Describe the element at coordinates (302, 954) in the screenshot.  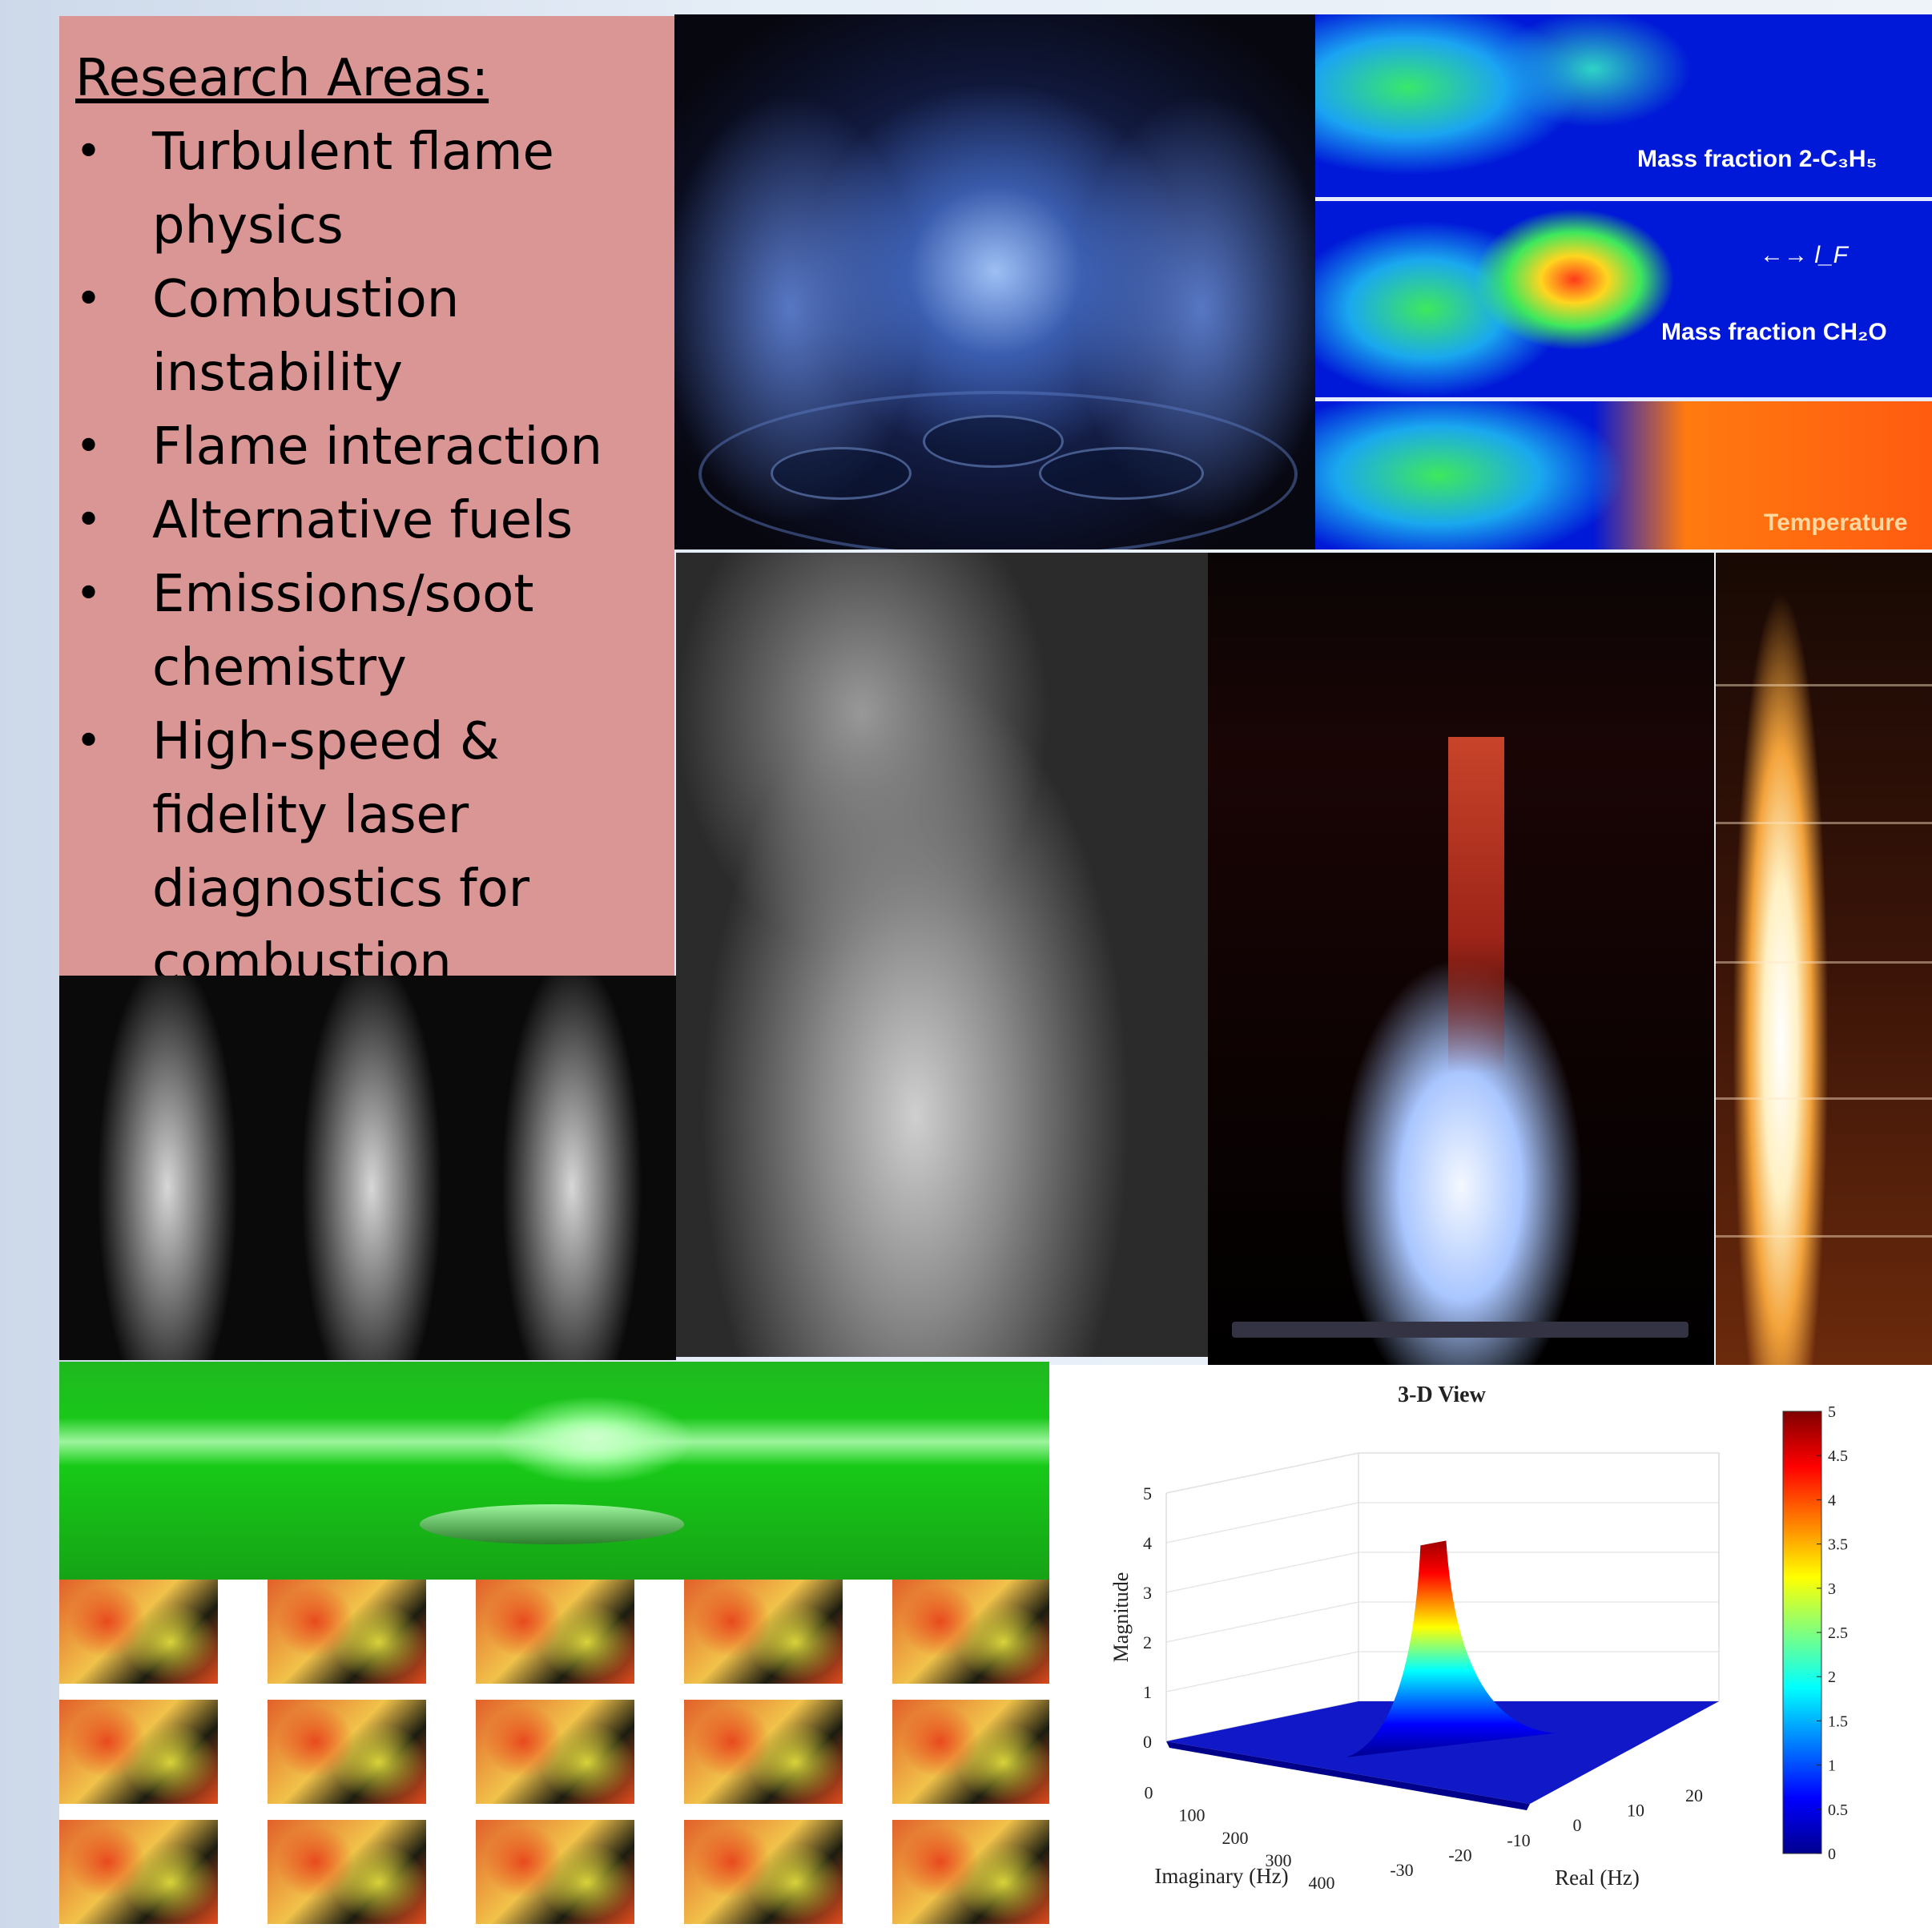
I see `research-area-label: combustion` at that location.